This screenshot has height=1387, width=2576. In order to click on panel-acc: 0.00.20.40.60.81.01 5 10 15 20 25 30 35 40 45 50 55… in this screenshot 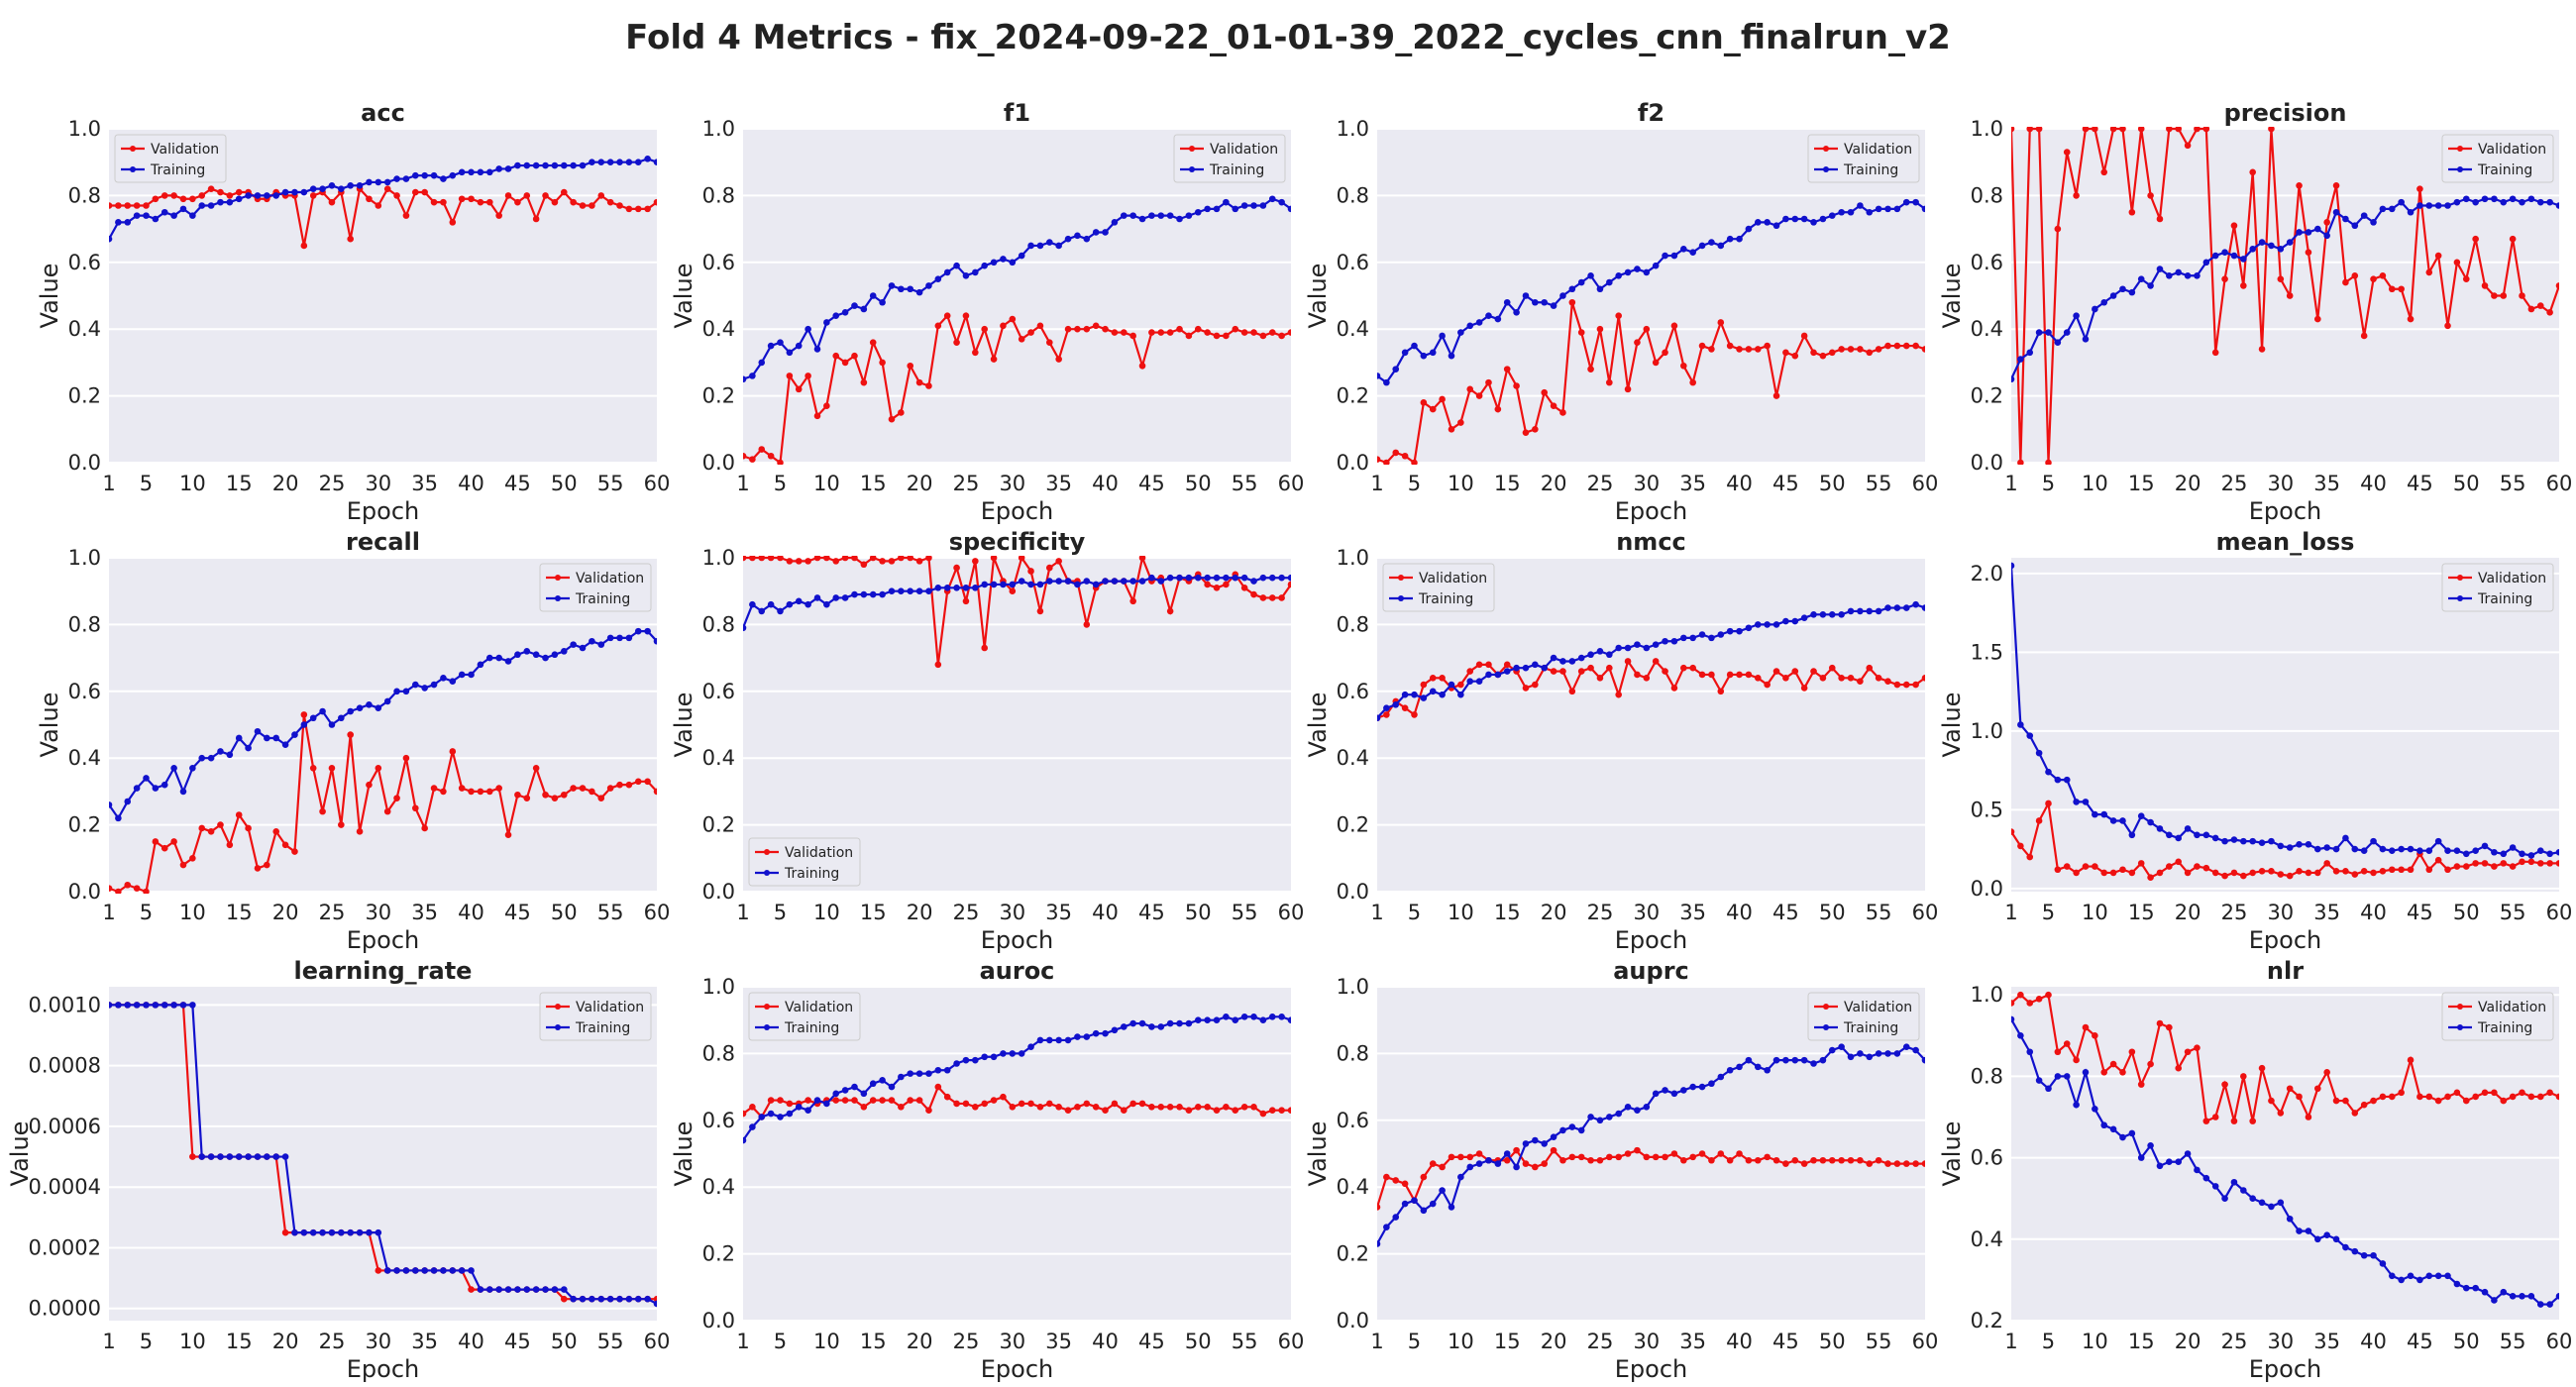, I will do `click(353, 312)`.